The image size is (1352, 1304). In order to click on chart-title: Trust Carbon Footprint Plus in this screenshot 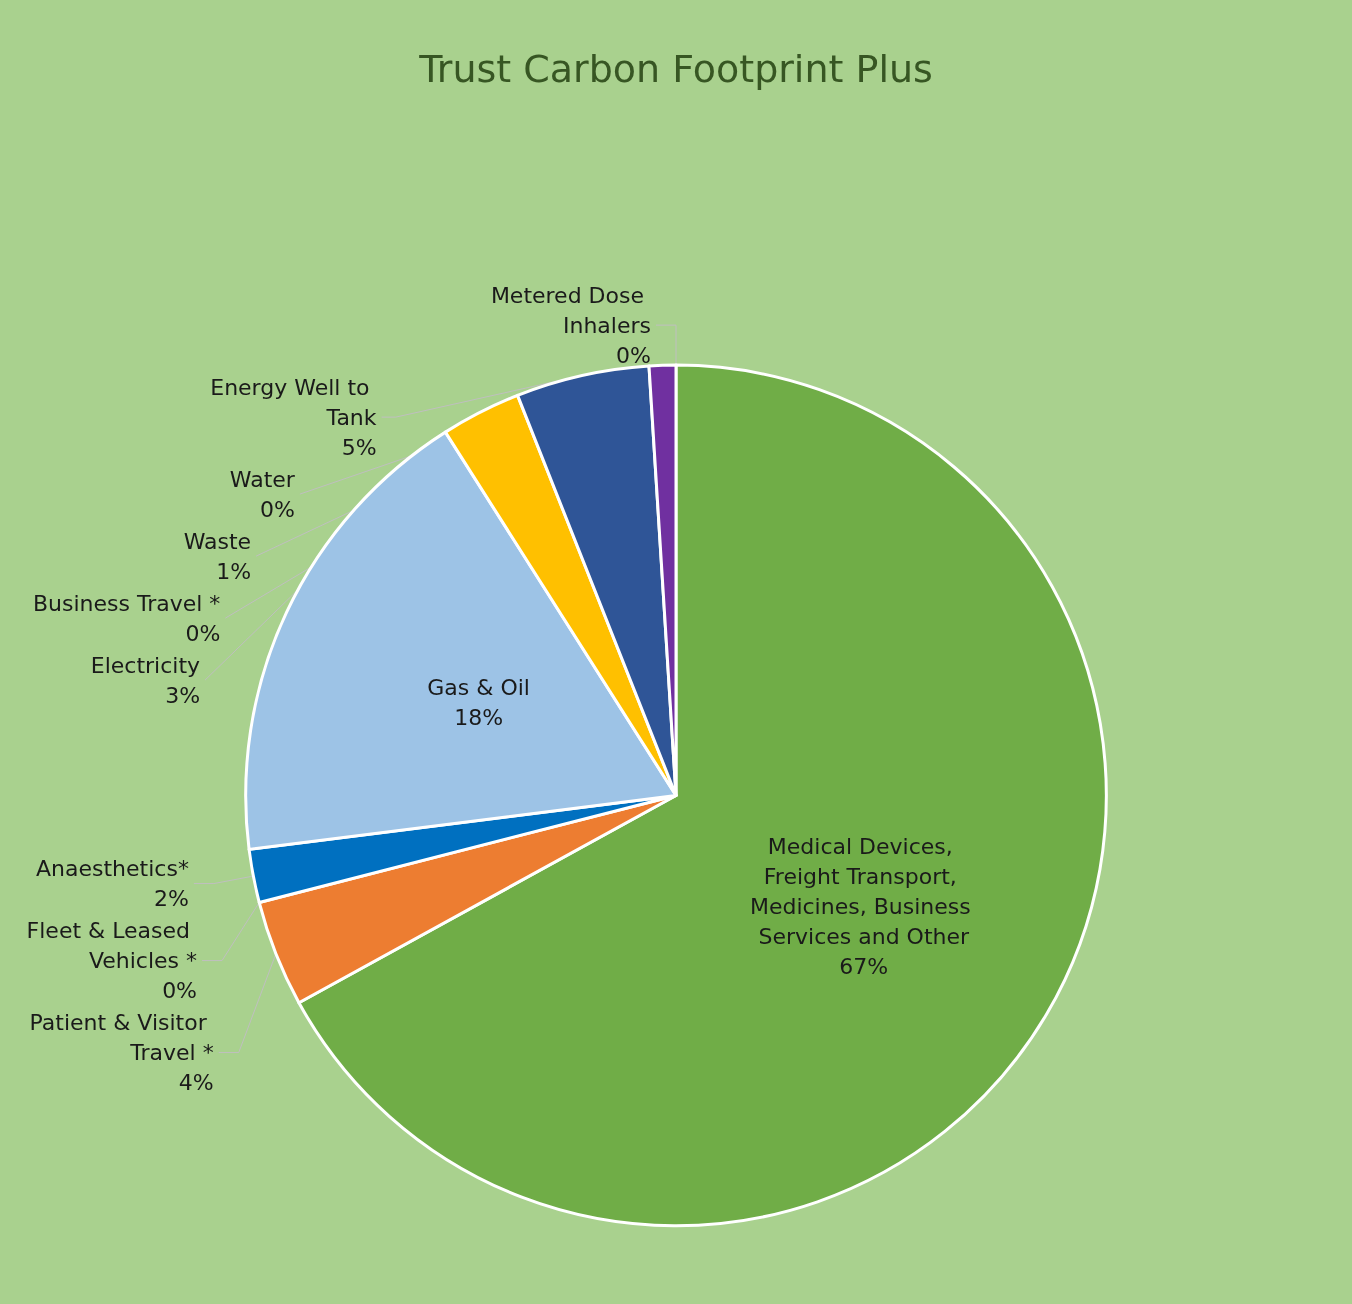, I will do `click(675, 69)`.